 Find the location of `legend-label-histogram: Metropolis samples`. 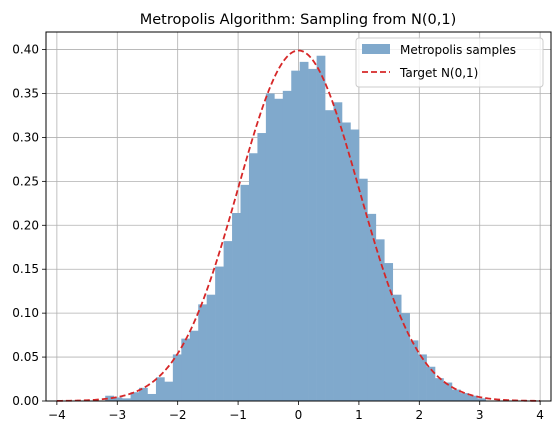

legend-label-histogram: Metropolis samples is located at coordinates (458, 50).